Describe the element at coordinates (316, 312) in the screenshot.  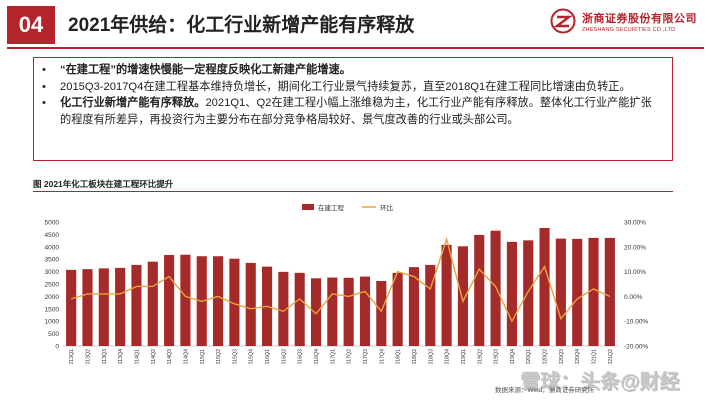
I see `bar-2016Q4` at that location.